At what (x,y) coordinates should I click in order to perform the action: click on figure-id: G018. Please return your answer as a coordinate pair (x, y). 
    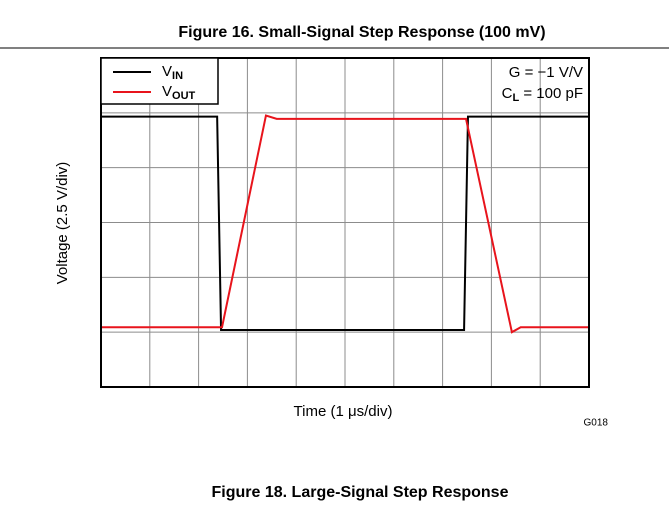
    Looking at the image, I should click on (596, 423).